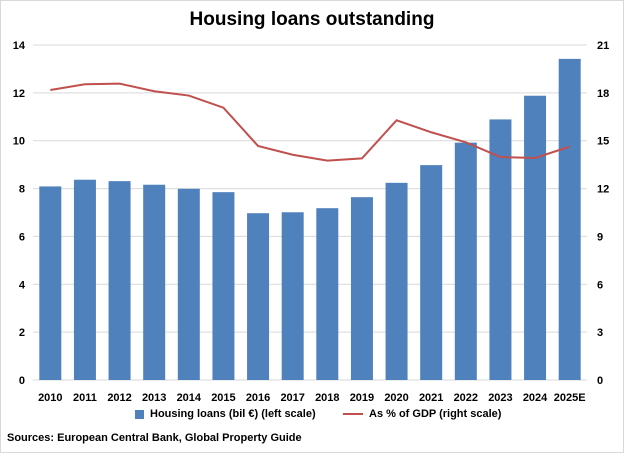 This screenshot has height=453, width=624. What do you see at coordinates (603, 142) in the screenshot?
I see `right-tick-label: 15` at bounding box center [603, 142].